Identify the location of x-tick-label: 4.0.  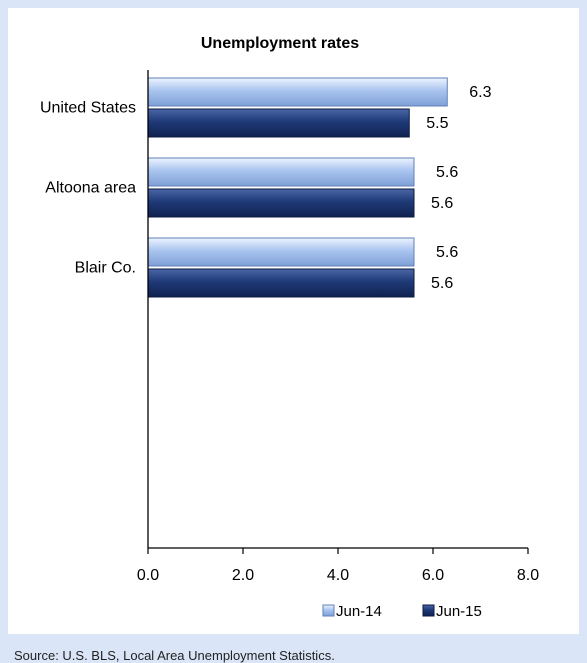
(338, 575).